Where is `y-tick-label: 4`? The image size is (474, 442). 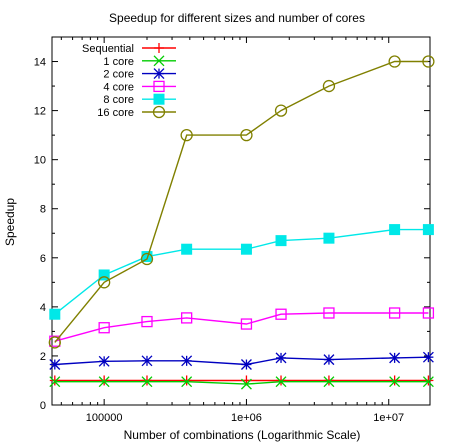 y-tick-label: 4 is located at coordinates (43, 308).